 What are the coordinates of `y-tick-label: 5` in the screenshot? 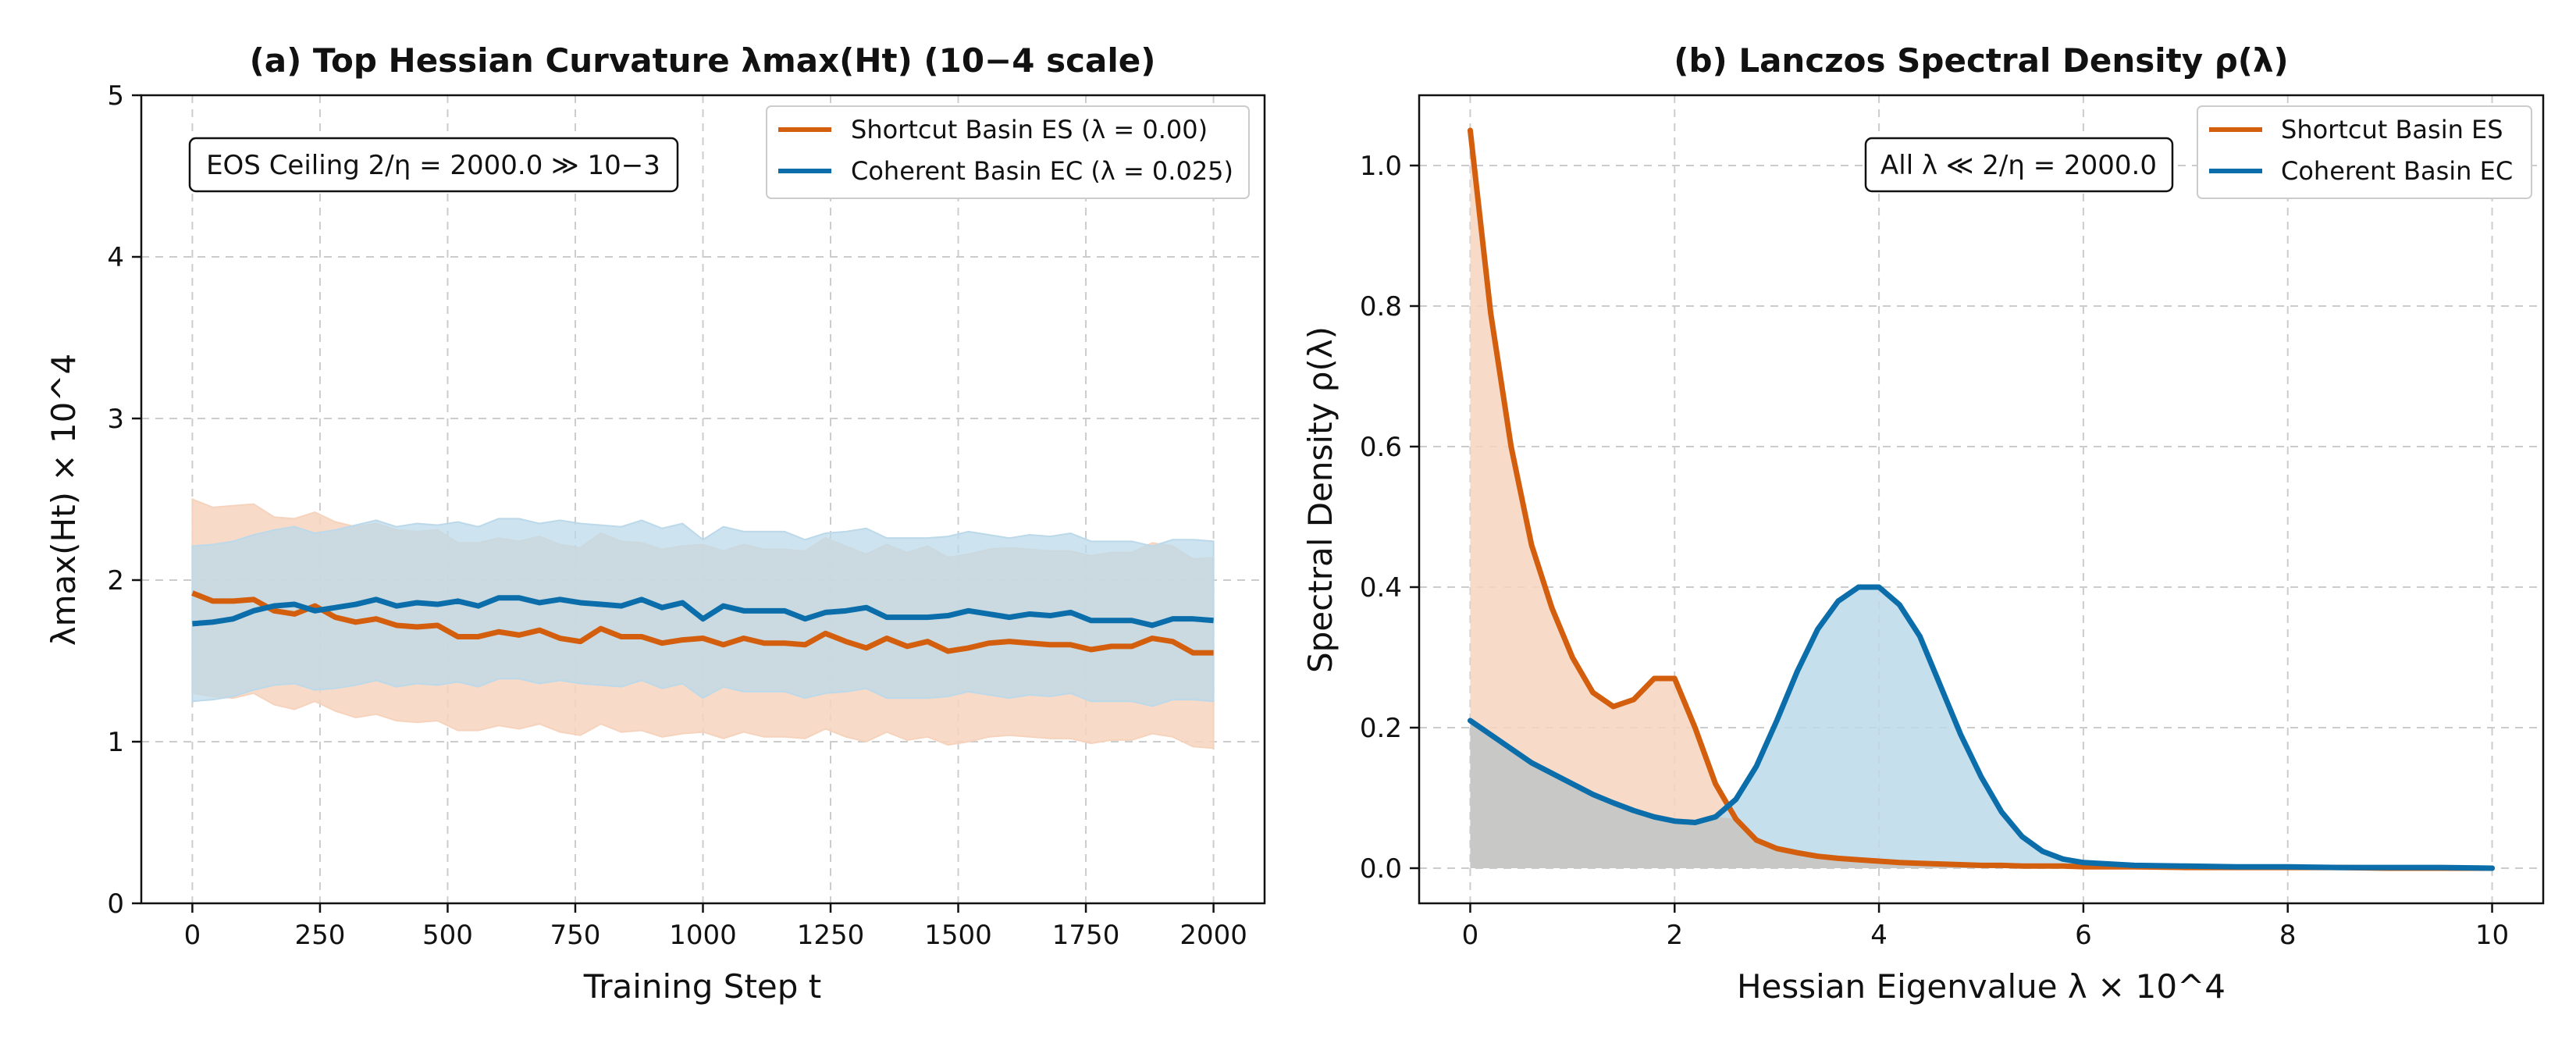 It's located at (115, 96).